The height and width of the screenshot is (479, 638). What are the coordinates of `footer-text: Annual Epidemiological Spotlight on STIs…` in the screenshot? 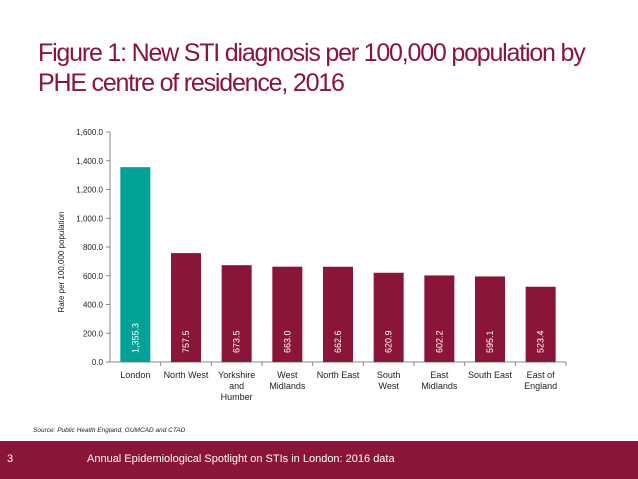 It's located at (241, 459).